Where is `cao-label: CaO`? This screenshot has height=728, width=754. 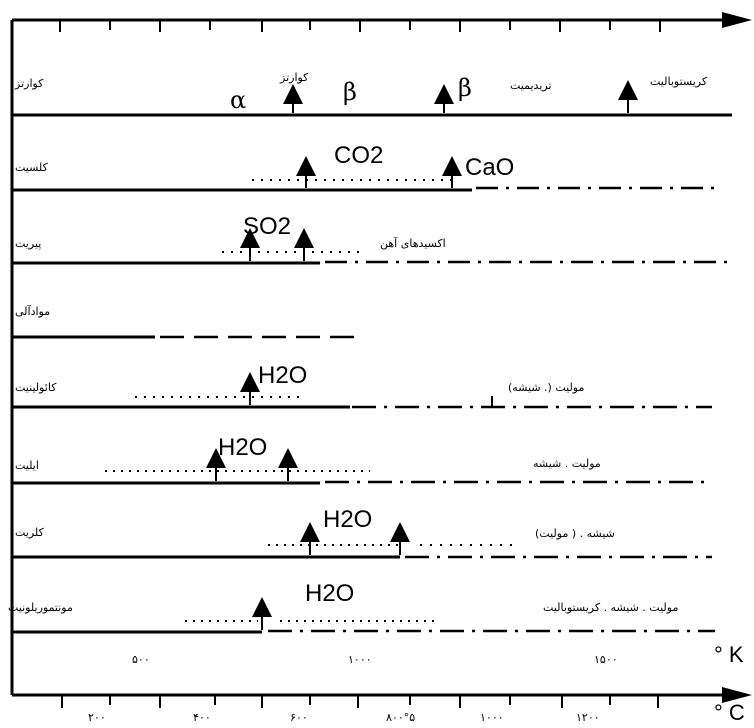
cao-label: CaO is located at coordinates (490, 167).